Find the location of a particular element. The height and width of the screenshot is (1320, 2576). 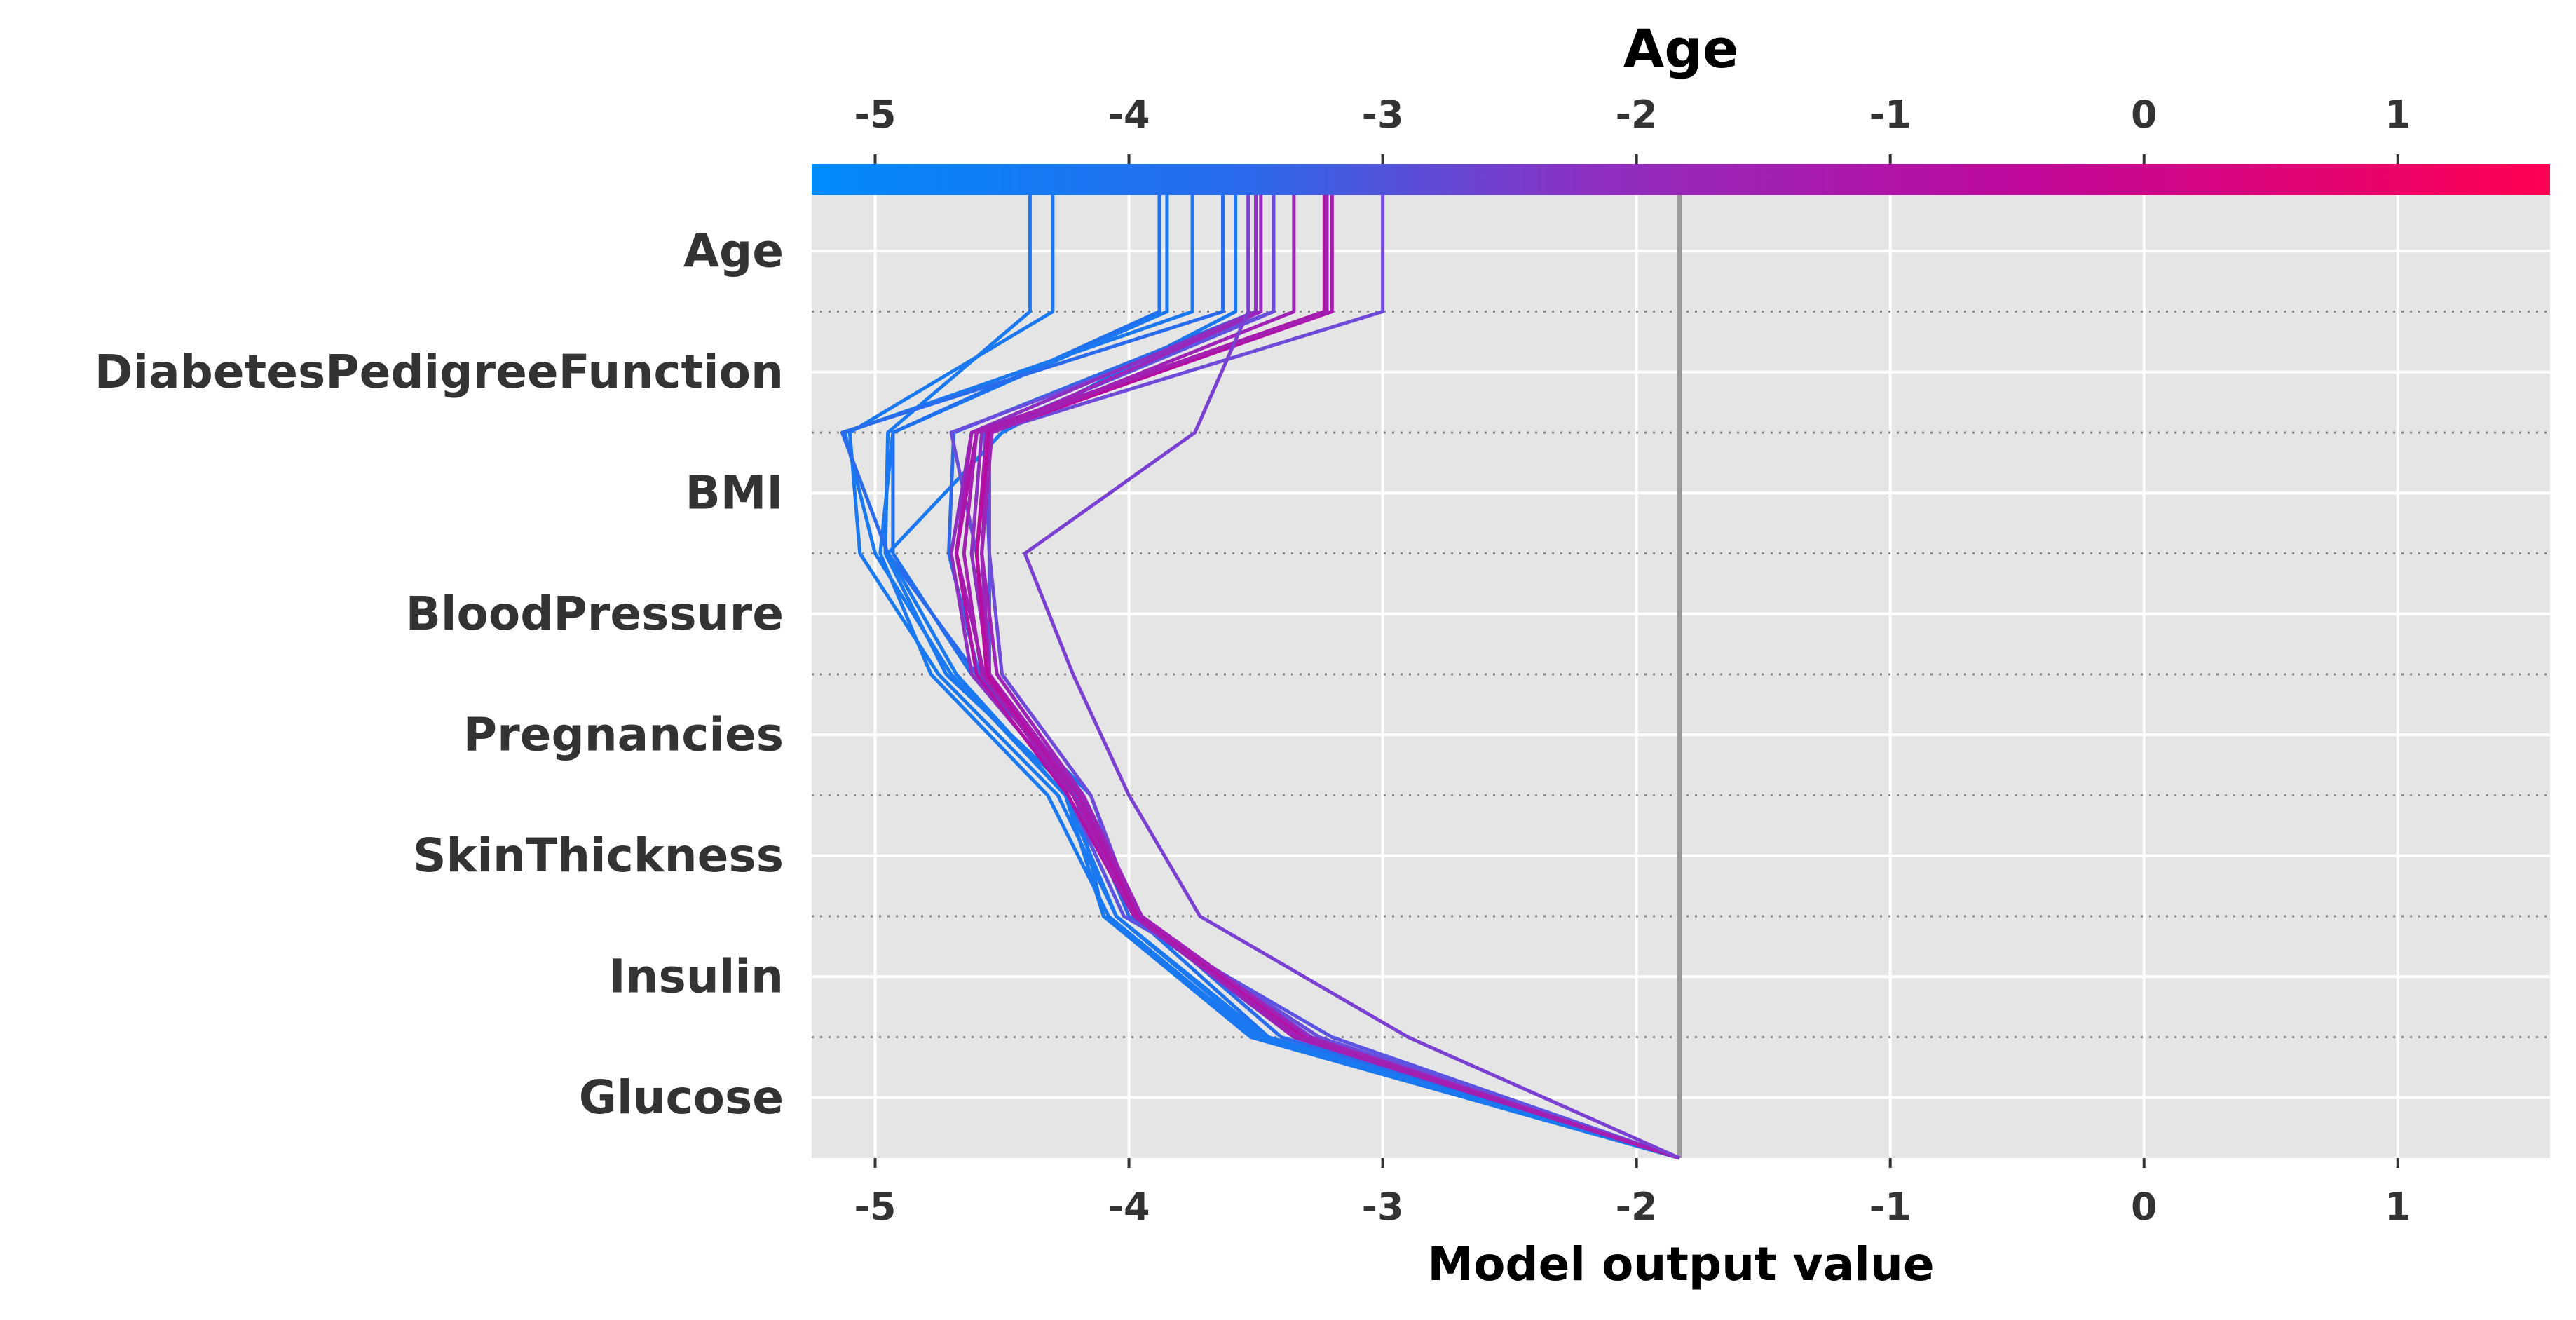

colorbar-tick-label: 0 is located at coordinates (2144, 115).